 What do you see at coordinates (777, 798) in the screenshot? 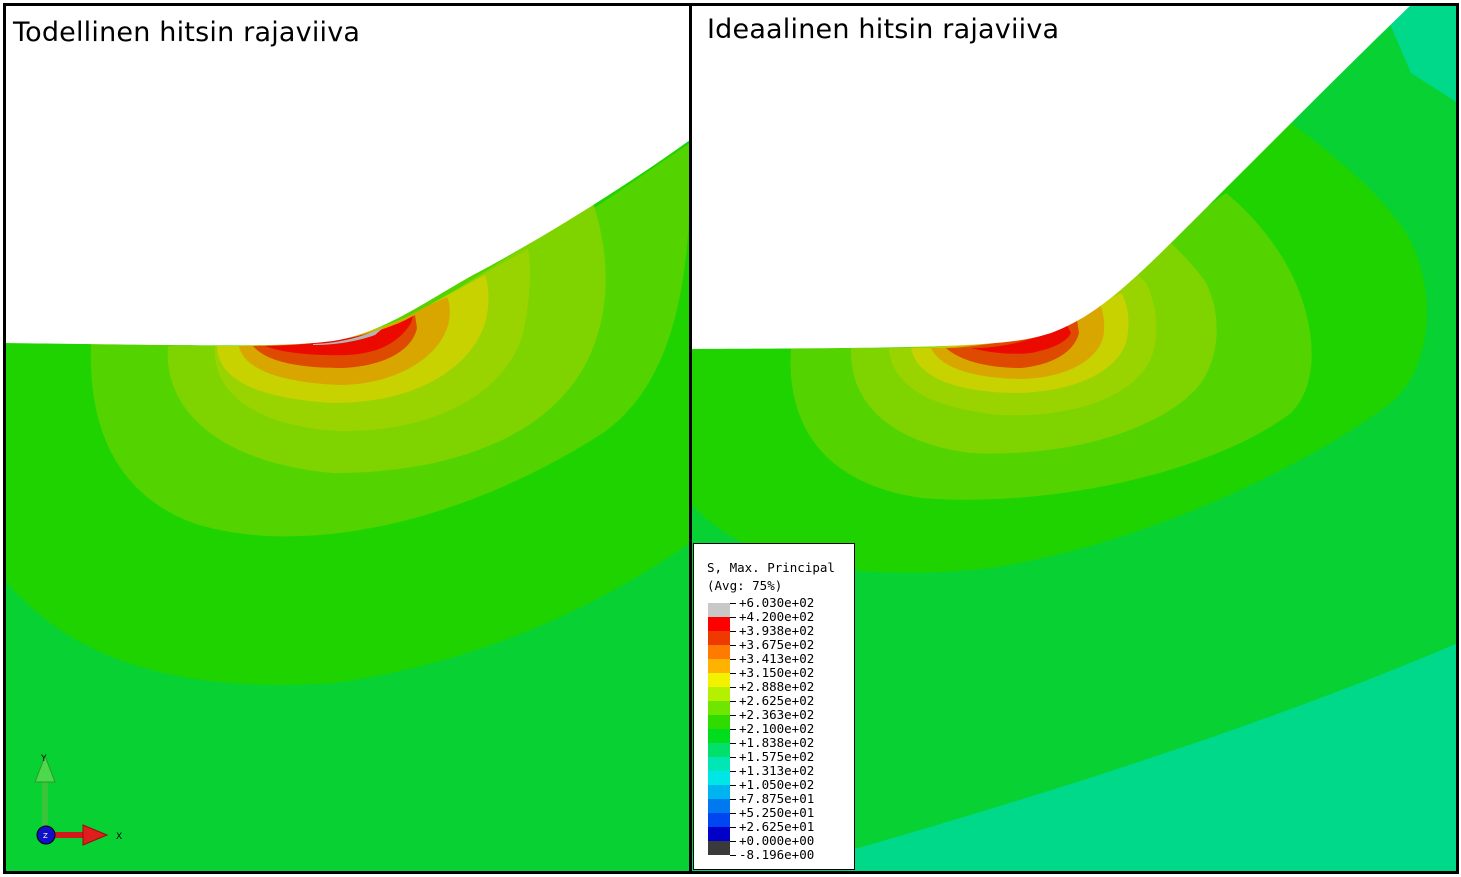
I see `legend-value: +7.875e+01` at bounding box center [777, 798].